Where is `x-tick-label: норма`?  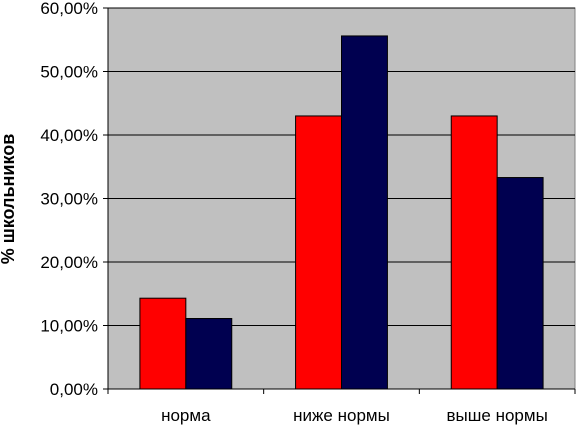
x-tick-label: норма is located at coordinates (186, 415).